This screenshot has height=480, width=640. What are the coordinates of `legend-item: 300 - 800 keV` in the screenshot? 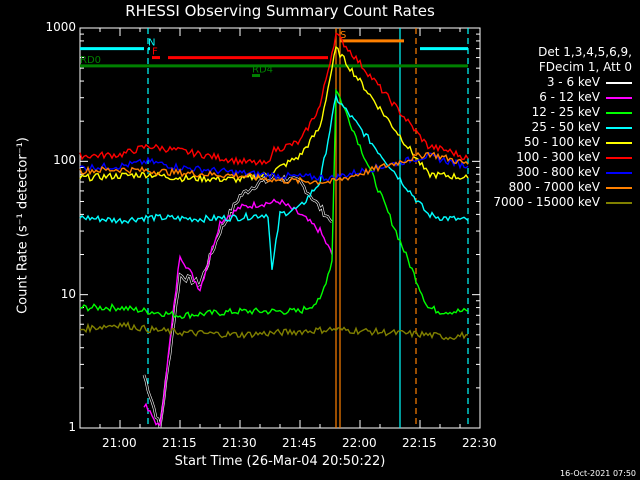 It's located at (562, 172).